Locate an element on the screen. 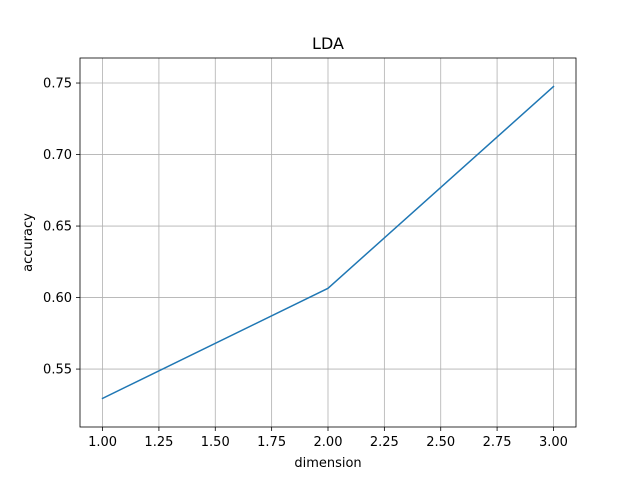 This screenshot has height=480, width=640. x-tick-label: 2.25 is located at coordinates (384, 442).